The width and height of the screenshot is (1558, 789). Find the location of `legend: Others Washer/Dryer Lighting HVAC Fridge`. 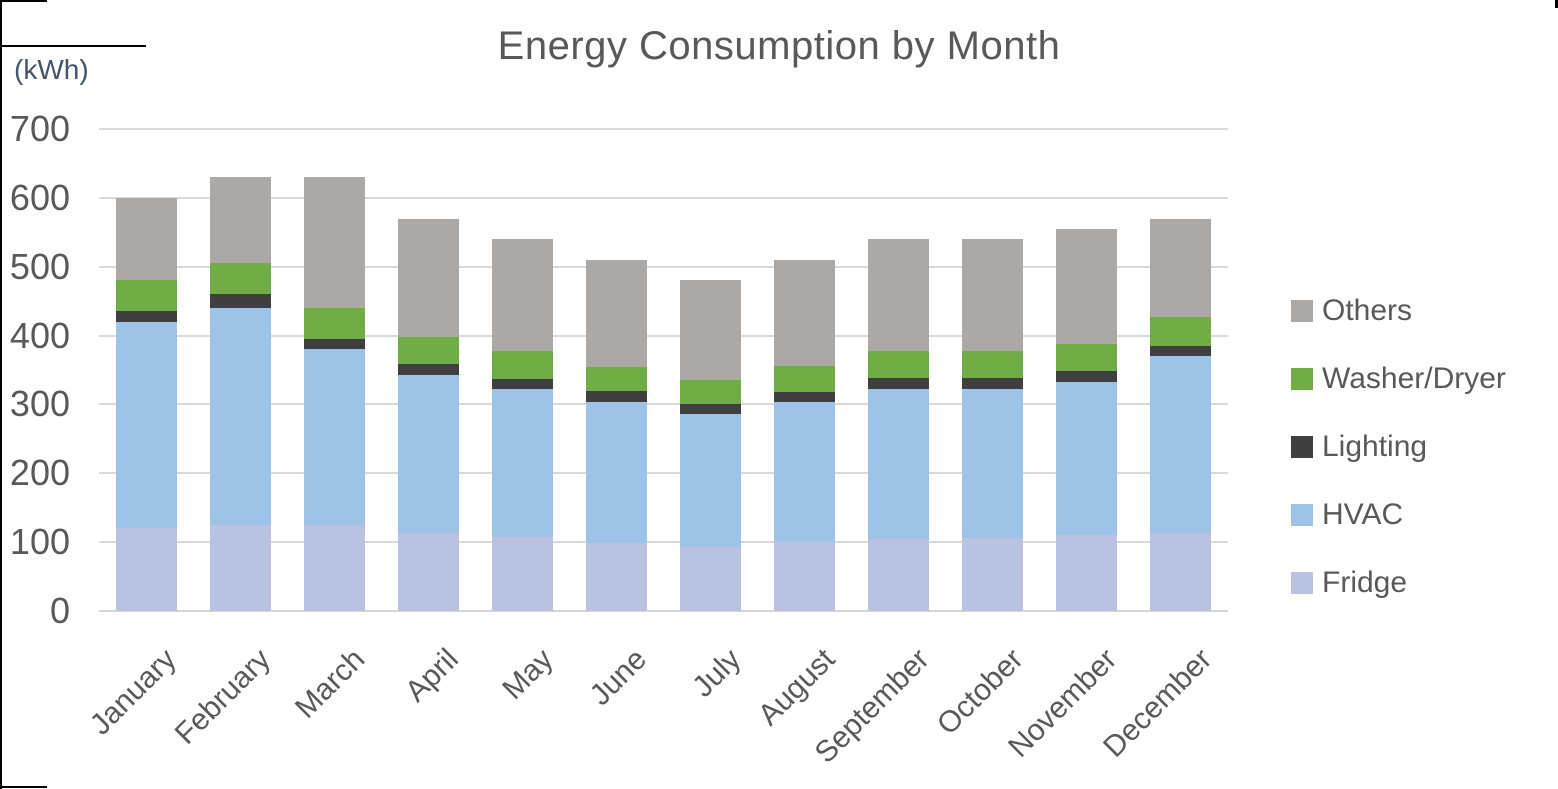

legend: Others Washer/Dryer Lighting HVAC Fridge is located at coordinates (1398, 447).